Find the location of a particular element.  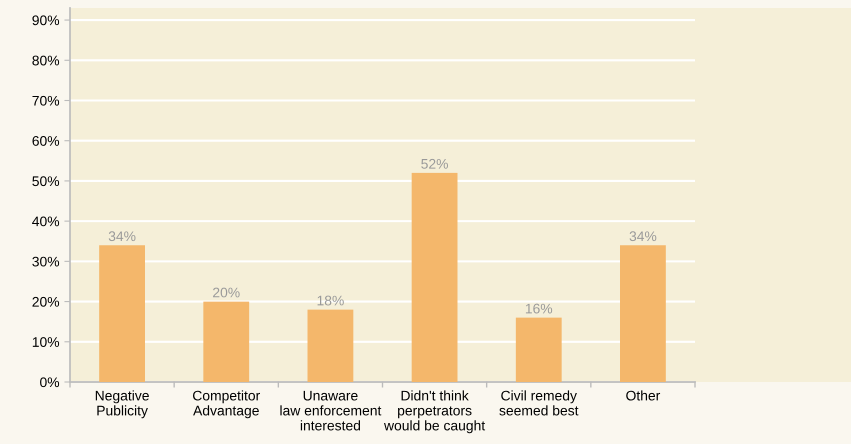

x-tick-label: Civil remedy seemed best is located at coordinates (538, 403).